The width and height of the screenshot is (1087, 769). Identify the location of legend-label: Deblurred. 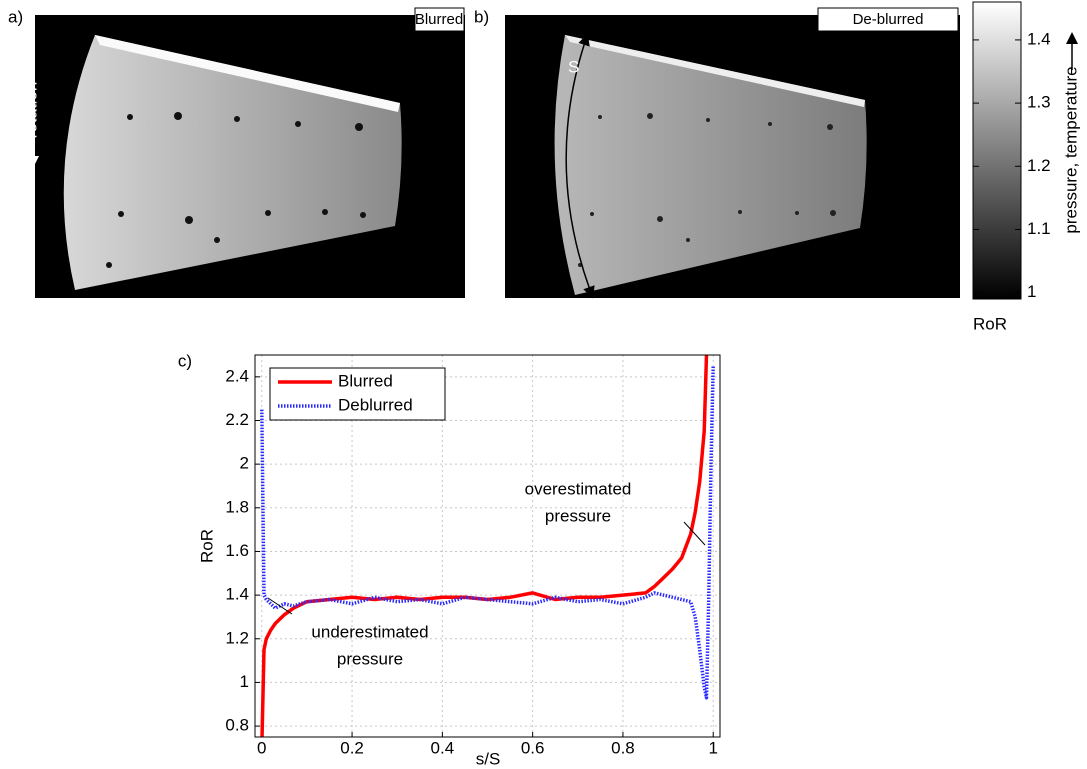
(375, 404).